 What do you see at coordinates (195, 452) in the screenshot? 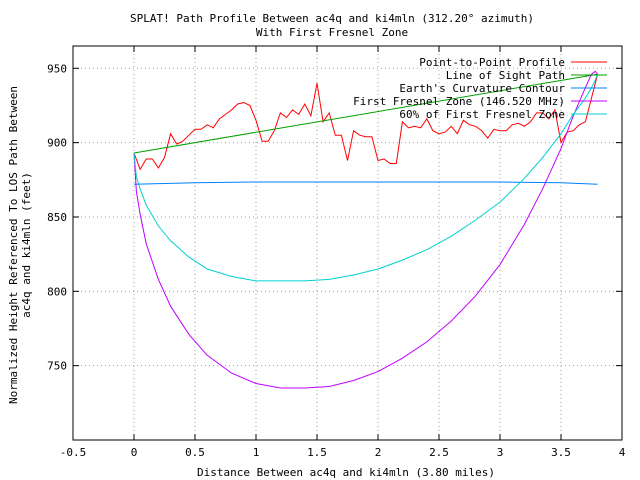
I see `x-tick-label: 0.5` at bounding box center [195, 452].